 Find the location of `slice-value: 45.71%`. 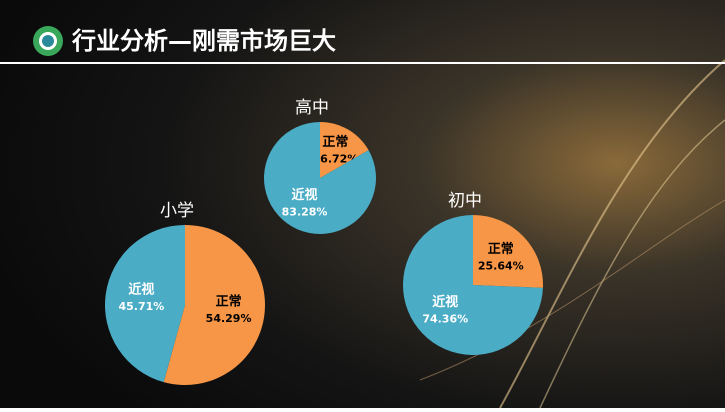

slice-value: 45.71% is located at coordinates (141, 306).